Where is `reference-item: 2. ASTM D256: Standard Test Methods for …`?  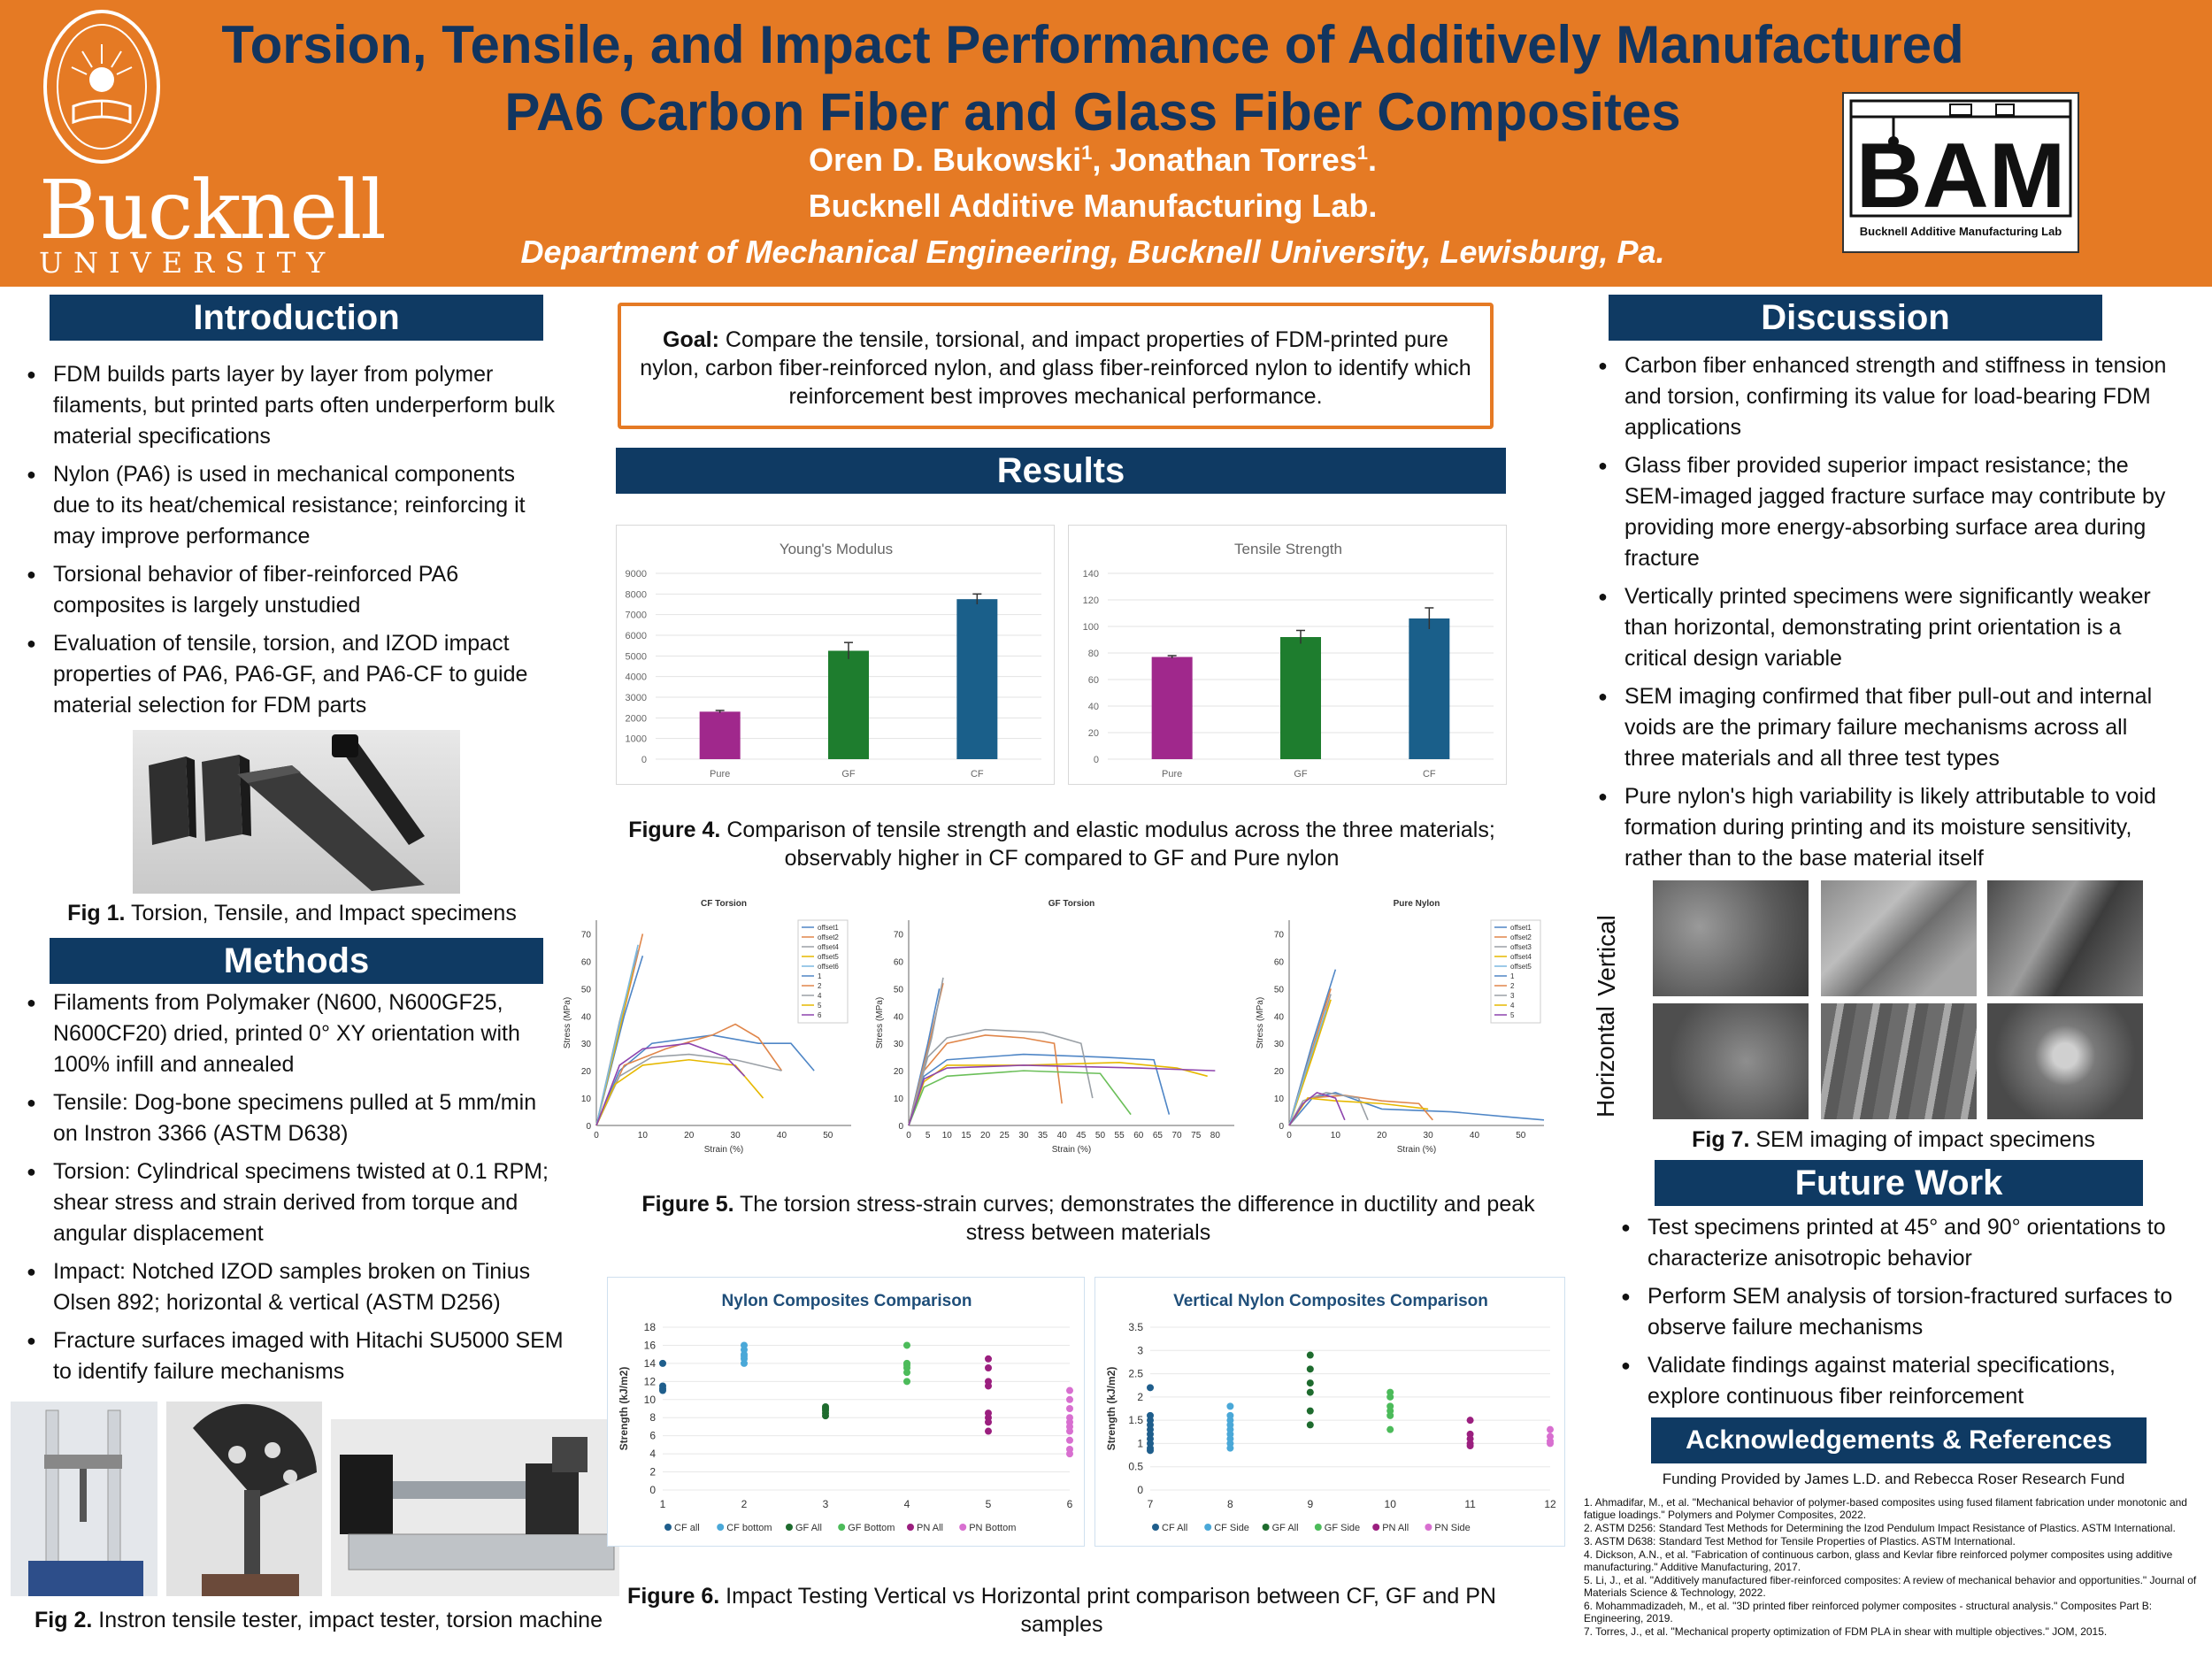
reference-item: 2. ASTM D256: Standard Test Methods for … is located at coordinates (1880, 1528).